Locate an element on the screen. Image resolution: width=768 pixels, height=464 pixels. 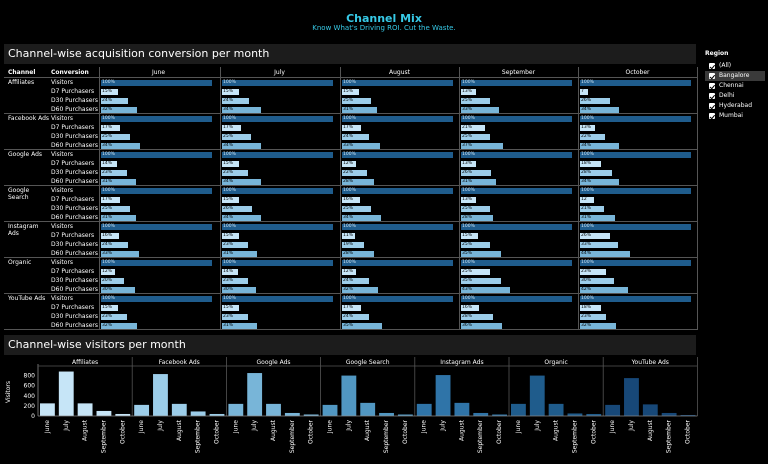
bar-value-label: 32% is located at coordinates (586, 325).